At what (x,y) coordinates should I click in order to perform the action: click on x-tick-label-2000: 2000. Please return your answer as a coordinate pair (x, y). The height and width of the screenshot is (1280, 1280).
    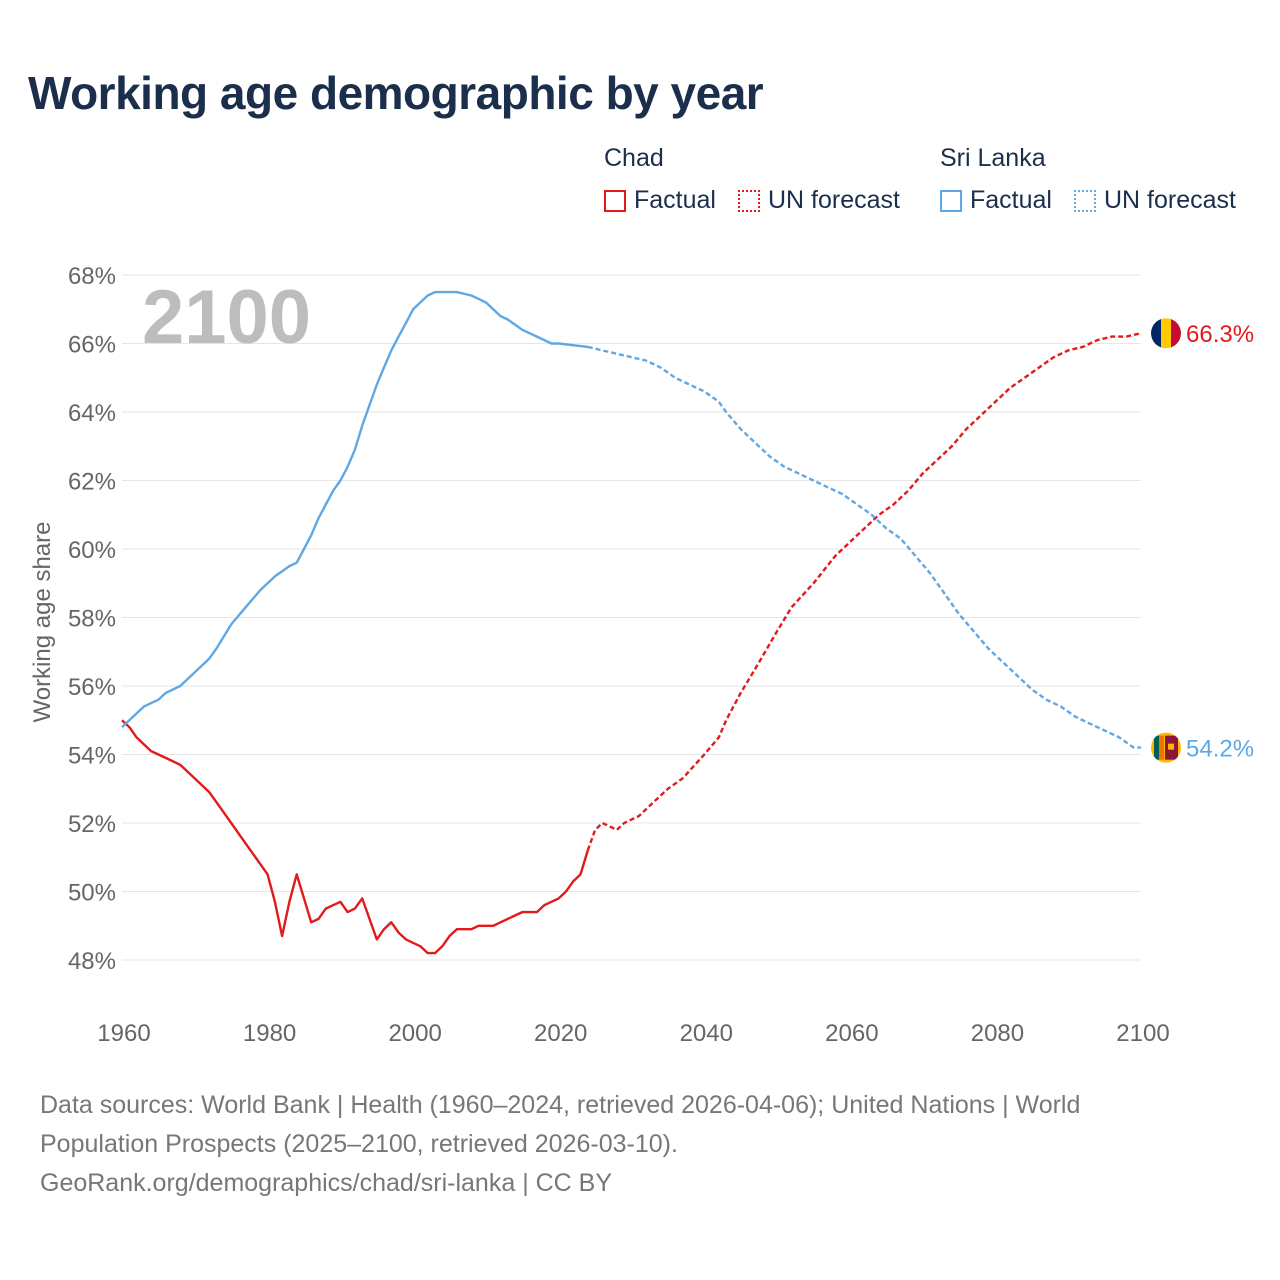
    Looking at the image, I should click on (414, 1033).